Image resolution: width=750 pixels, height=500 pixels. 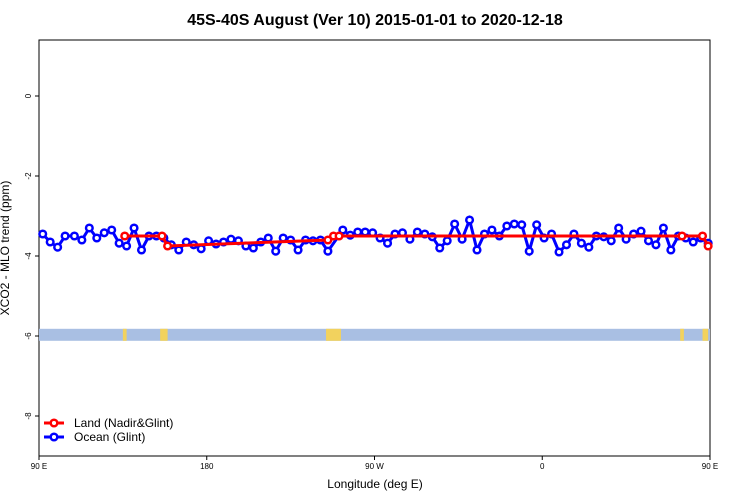 What do you see at coordinates (109, 437) in the screenshot?
I see `legend-label: Ocean (Glint)` at bounding box center [109, 437].